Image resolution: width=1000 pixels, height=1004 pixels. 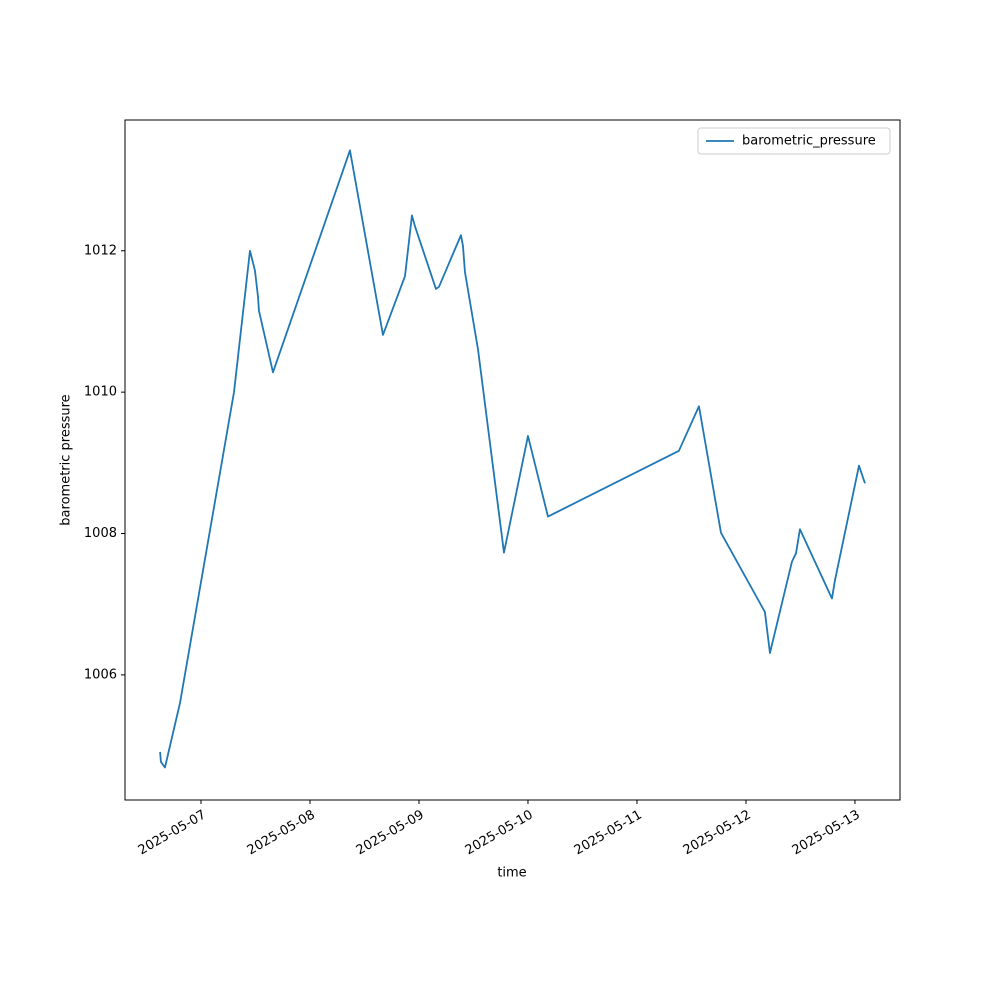 I want to click on x-tick-label: 2025-05-10, so click(x=499, y=833).